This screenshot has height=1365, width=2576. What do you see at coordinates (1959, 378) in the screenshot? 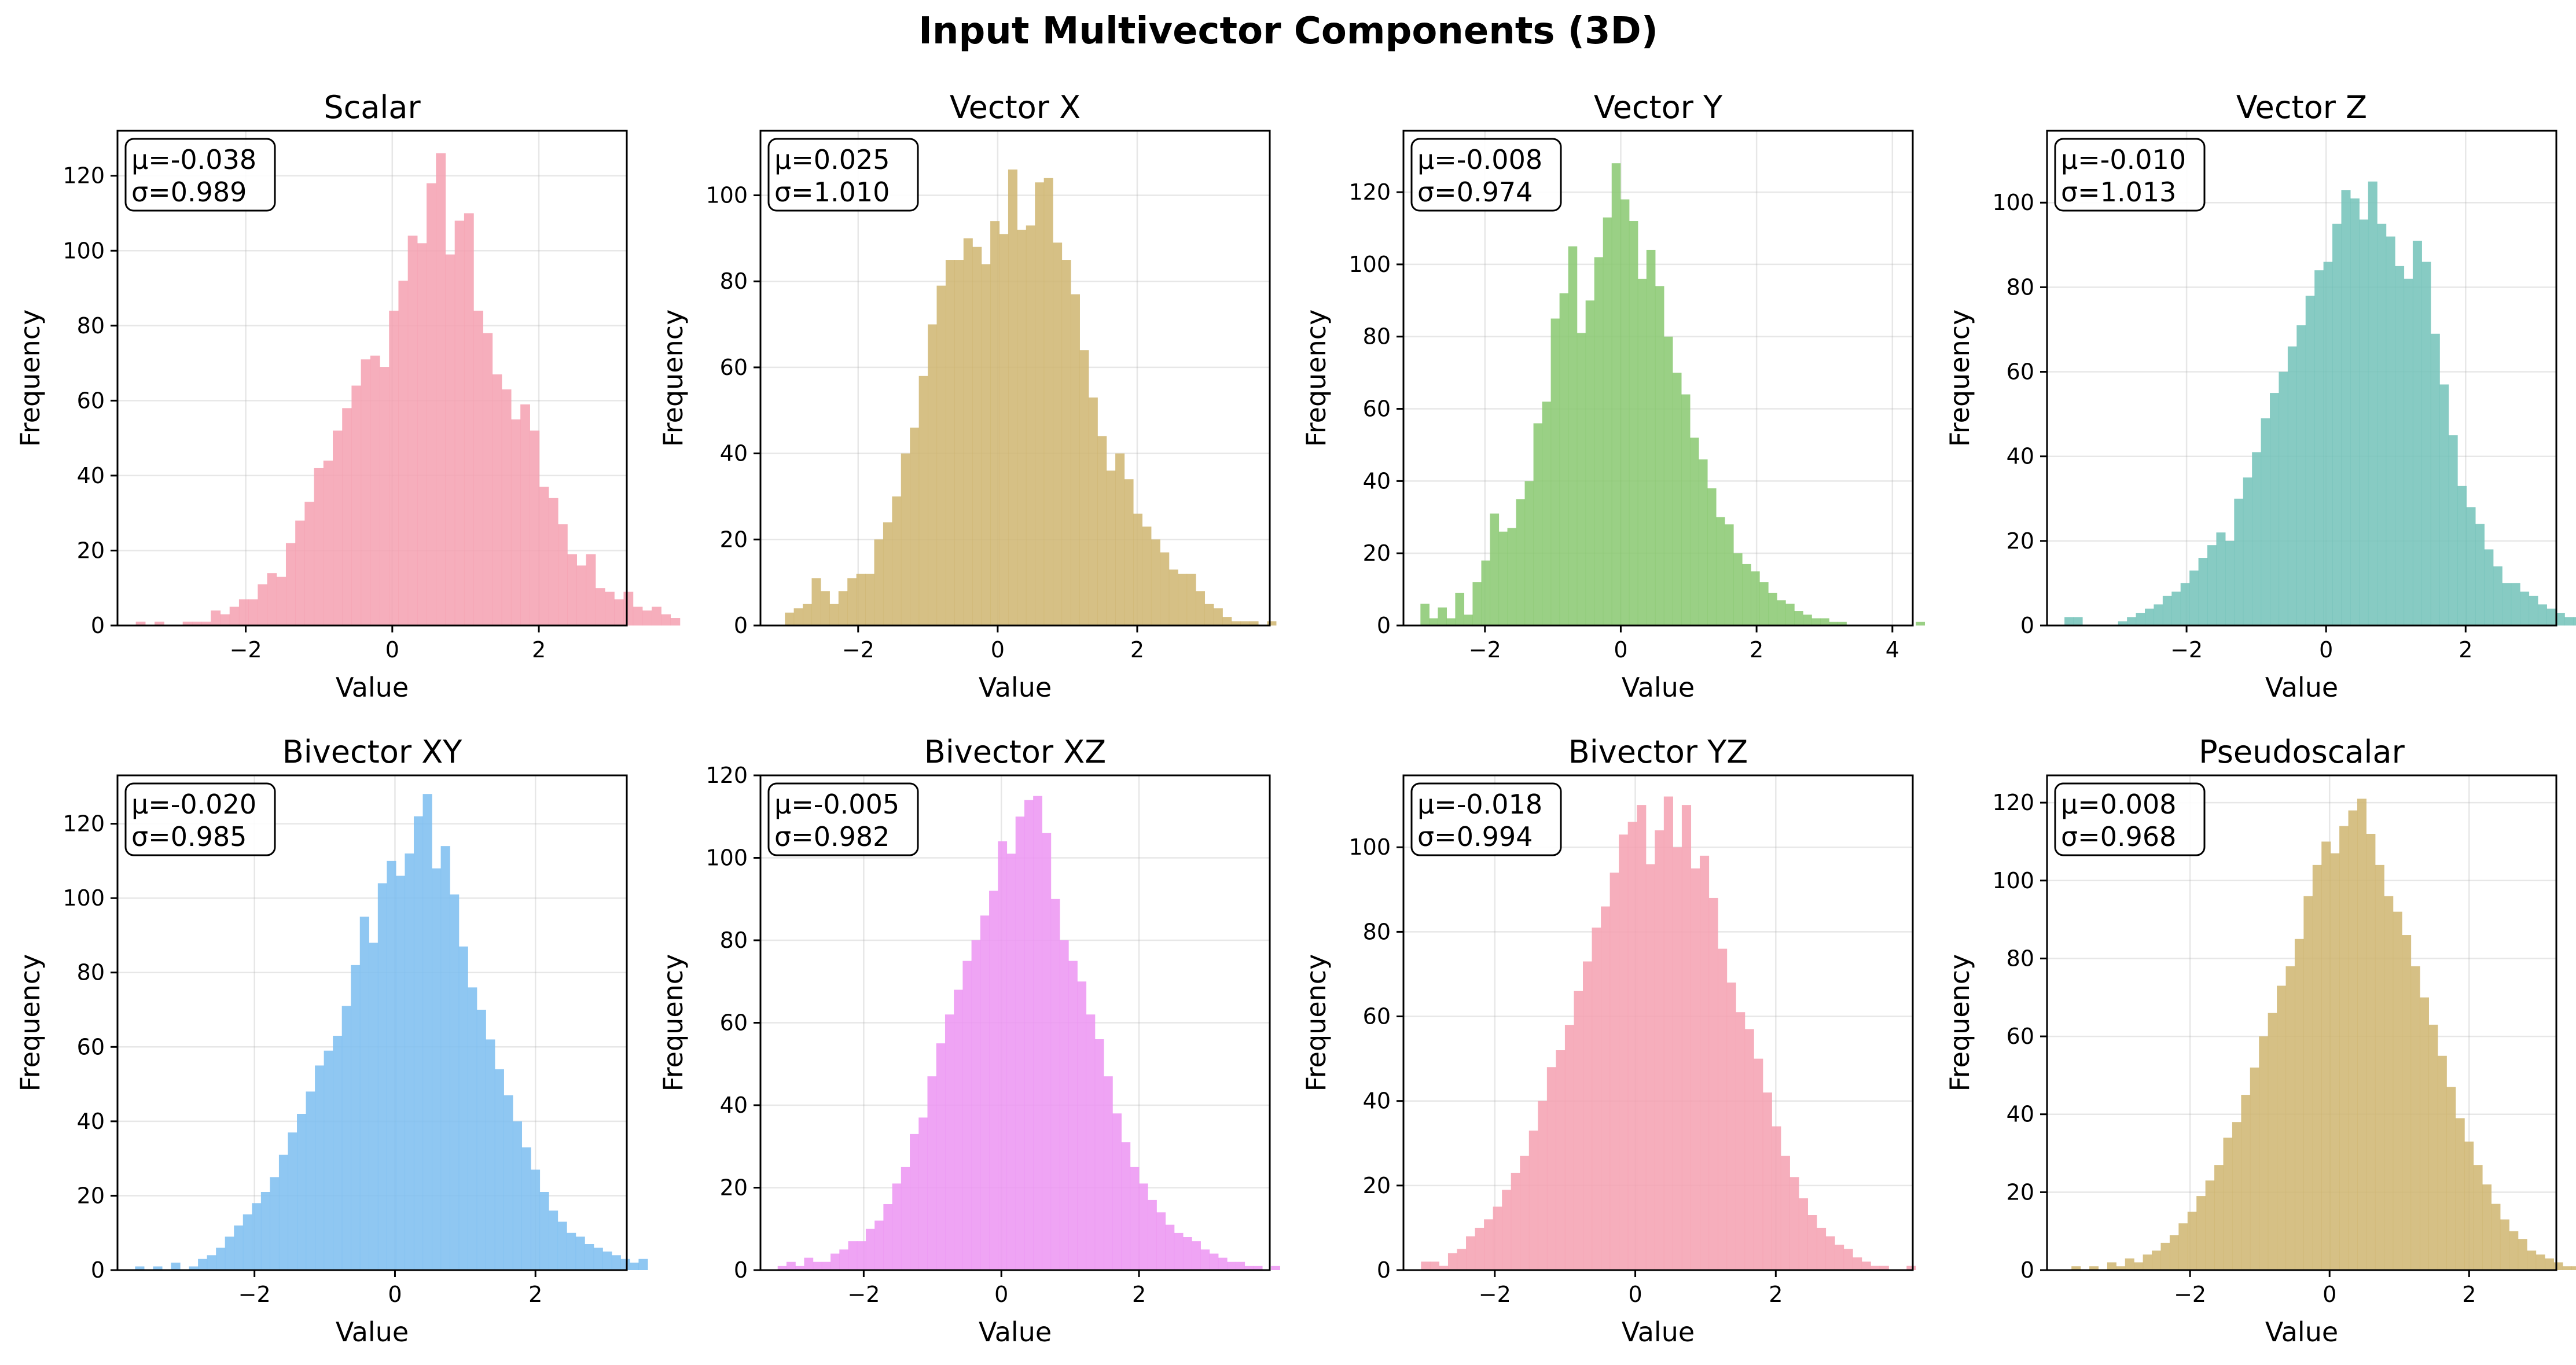
I see `y-axis-label: Frequency` at bounding box center [1959, 378].